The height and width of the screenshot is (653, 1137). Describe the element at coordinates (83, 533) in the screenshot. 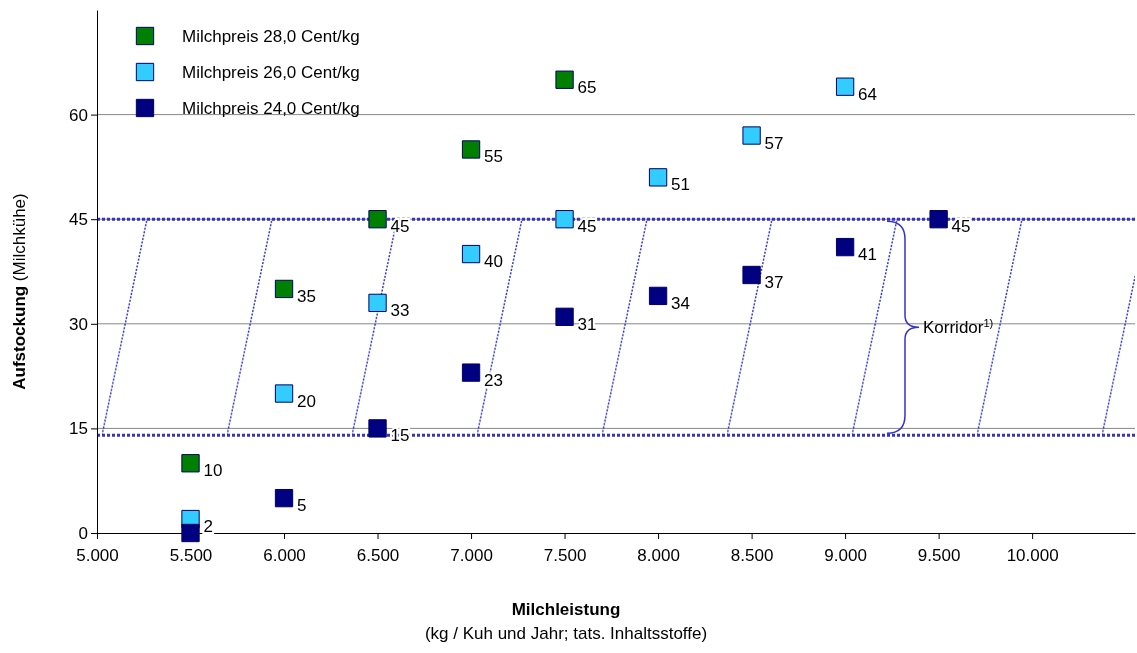

I see `y-tick-label: 0` at that location.